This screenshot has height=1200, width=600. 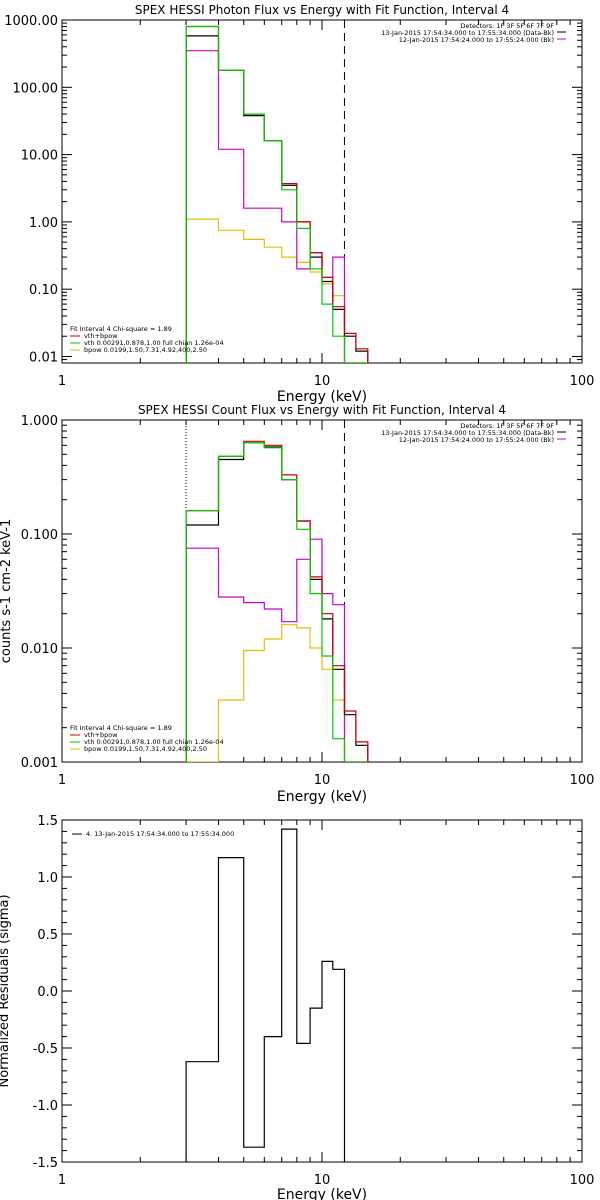 What do you see at coordinates (47, 821) in the screenshot?
I see `y-tick-label: 1.5` at bounding box center [47, 821].